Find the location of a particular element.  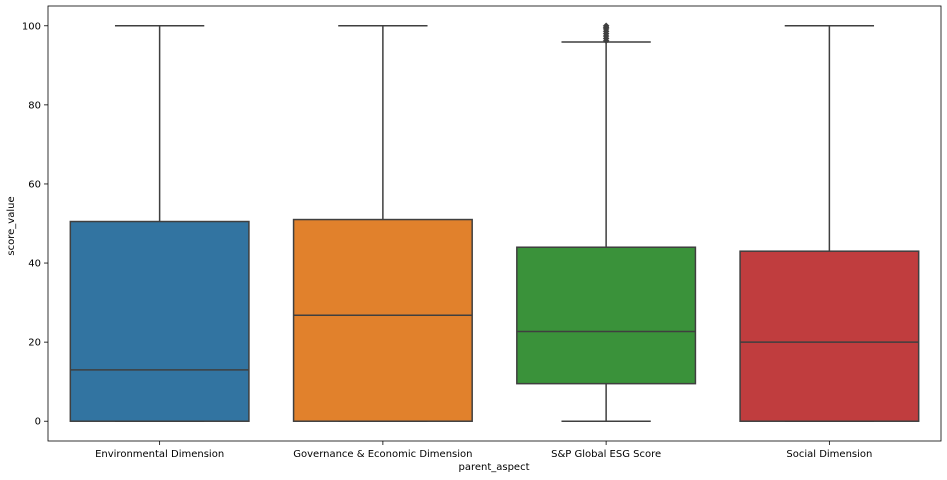

y-tick-label: 0 is located at coordinates (38, 422).